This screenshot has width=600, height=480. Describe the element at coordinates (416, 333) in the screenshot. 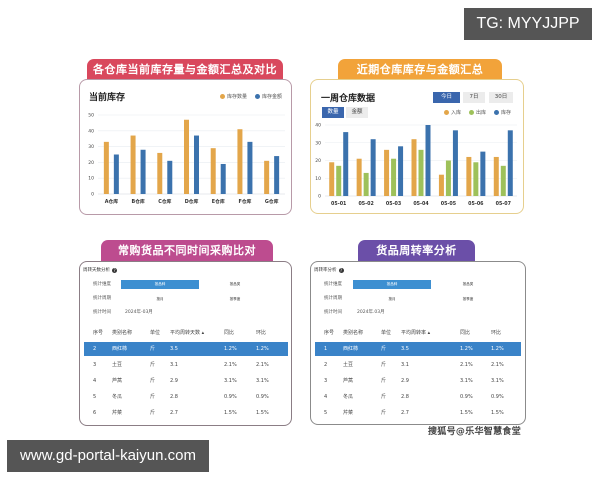

I see `column-header: 平均周转率 ▴` at that location.